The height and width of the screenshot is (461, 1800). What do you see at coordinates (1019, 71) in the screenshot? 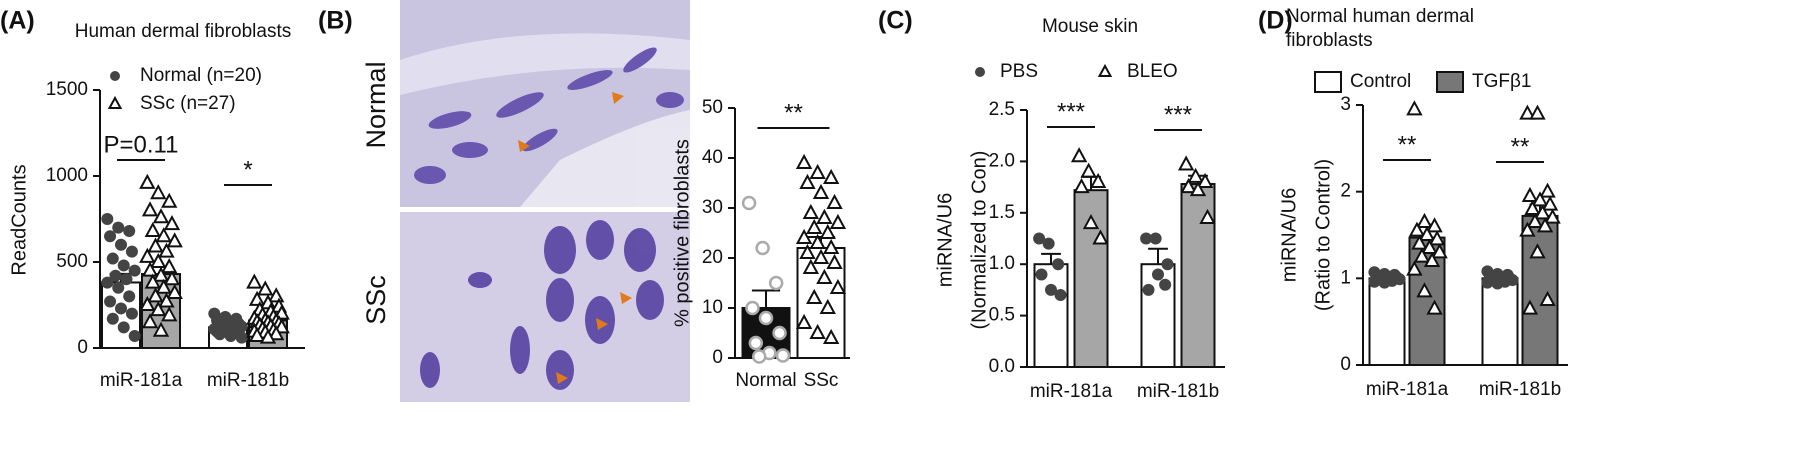
I see `legend-label: PBS` at bounding box center [1019, 71].